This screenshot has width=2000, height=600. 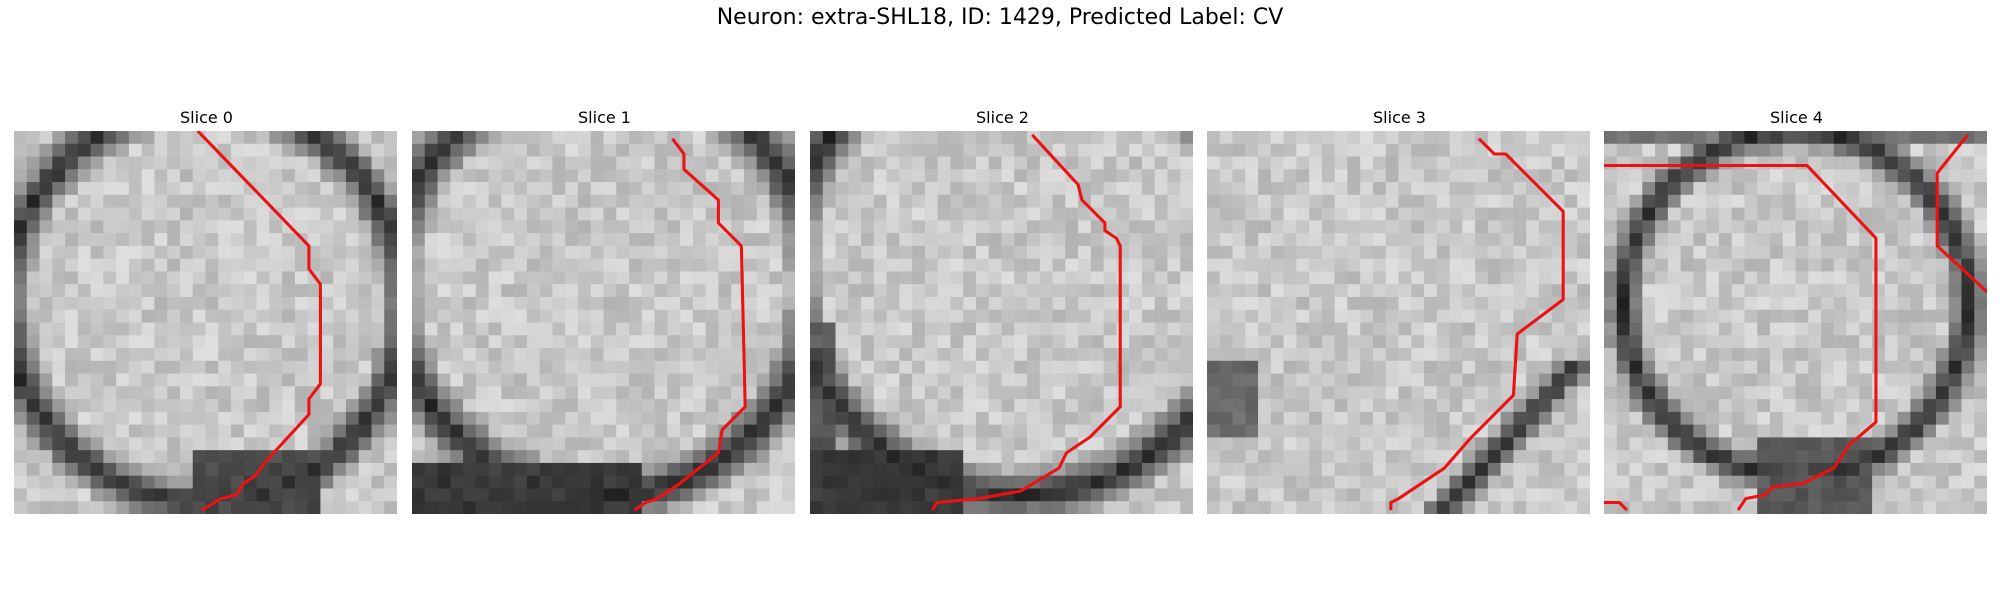 I want to click on slice-panel-1: Slice 1, so click(x=604, y=309).